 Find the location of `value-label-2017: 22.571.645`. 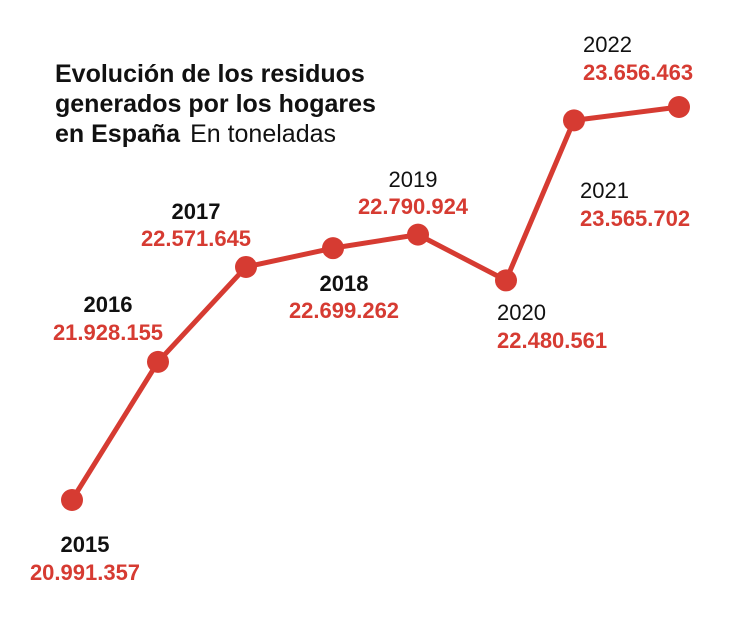

value-label-2017: 22.571.645 is located at coordinates (196, 238).